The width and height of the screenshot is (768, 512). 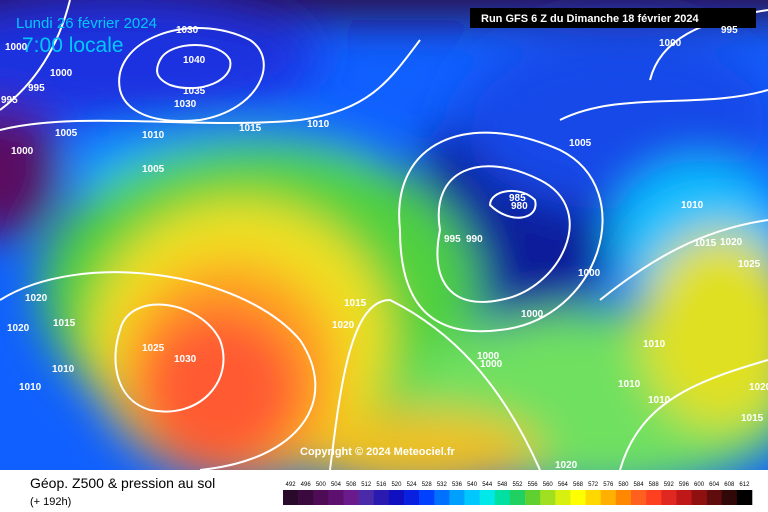 What do you see at coordinates (744, 485) in the screenshot?
I see `scale-label: 612` at bounding box center [744, 485].